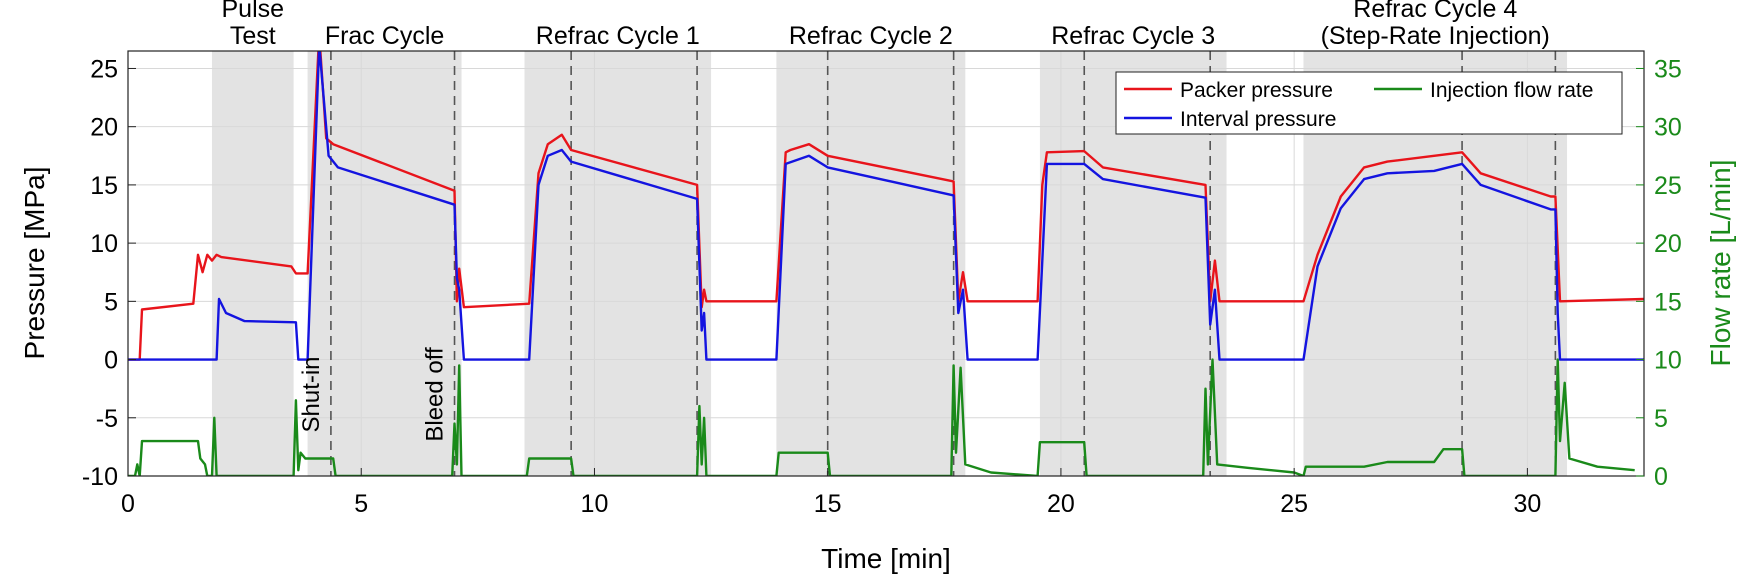  What do you see at coordinates (828, 504) in the screenshot?
I see `x-tick-label: 15` at bounding box center [828, 504].